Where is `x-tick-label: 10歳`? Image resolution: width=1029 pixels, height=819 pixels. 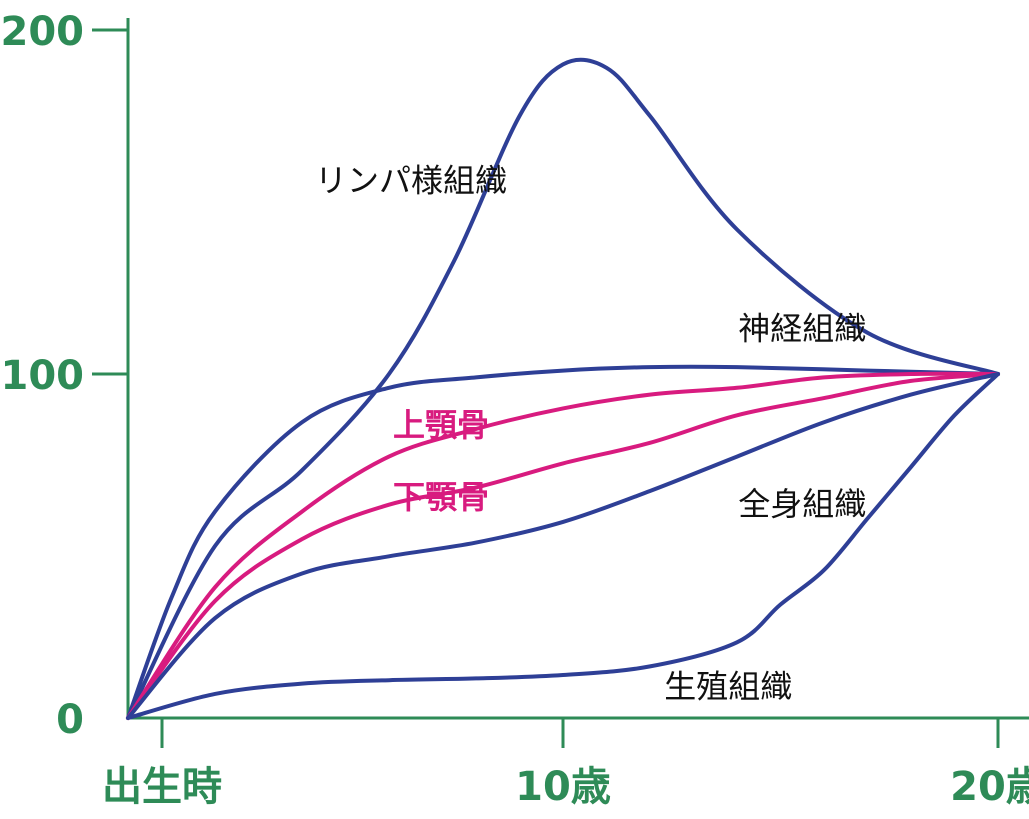
x-tick-label: 10歳 is located at coordinates (563, 787).